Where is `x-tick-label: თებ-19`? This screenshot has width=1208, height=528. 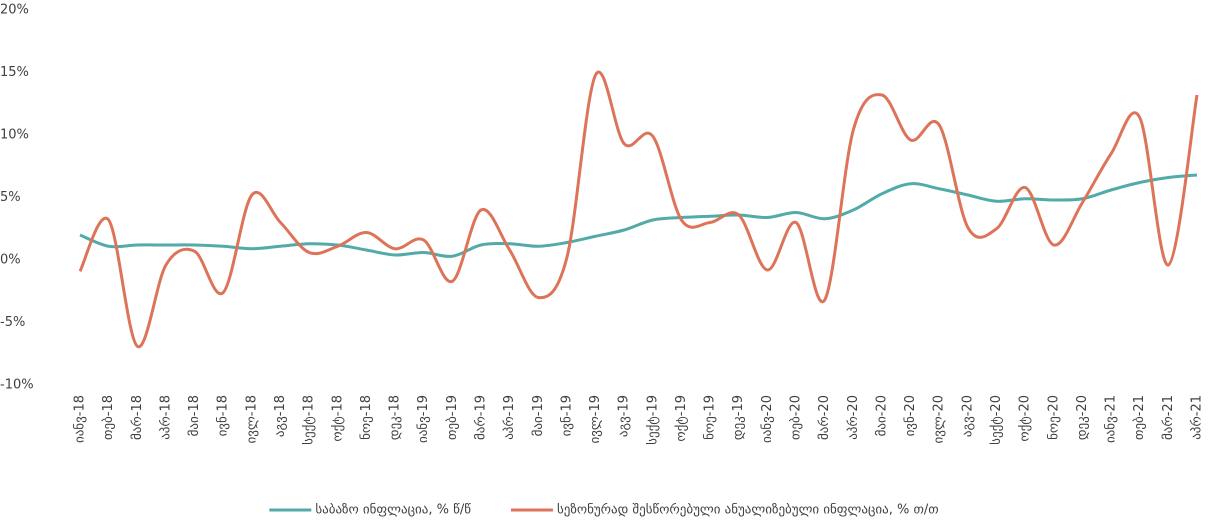
x-tick-label: თებ-19 is located at coordinates (452, 417).